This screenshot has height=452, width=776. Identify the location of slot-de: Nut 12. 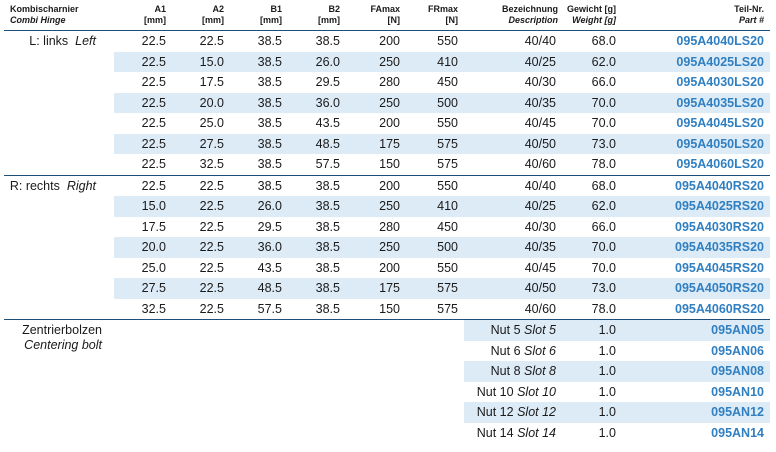
(495, 412).